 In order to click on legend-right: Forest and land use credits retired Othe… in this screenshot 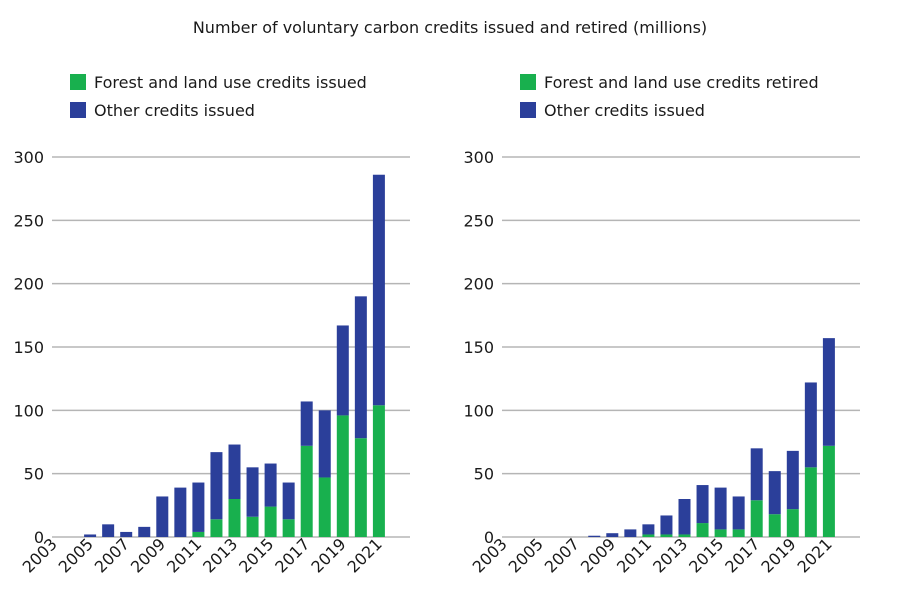, I will do `click(669, 96)`.